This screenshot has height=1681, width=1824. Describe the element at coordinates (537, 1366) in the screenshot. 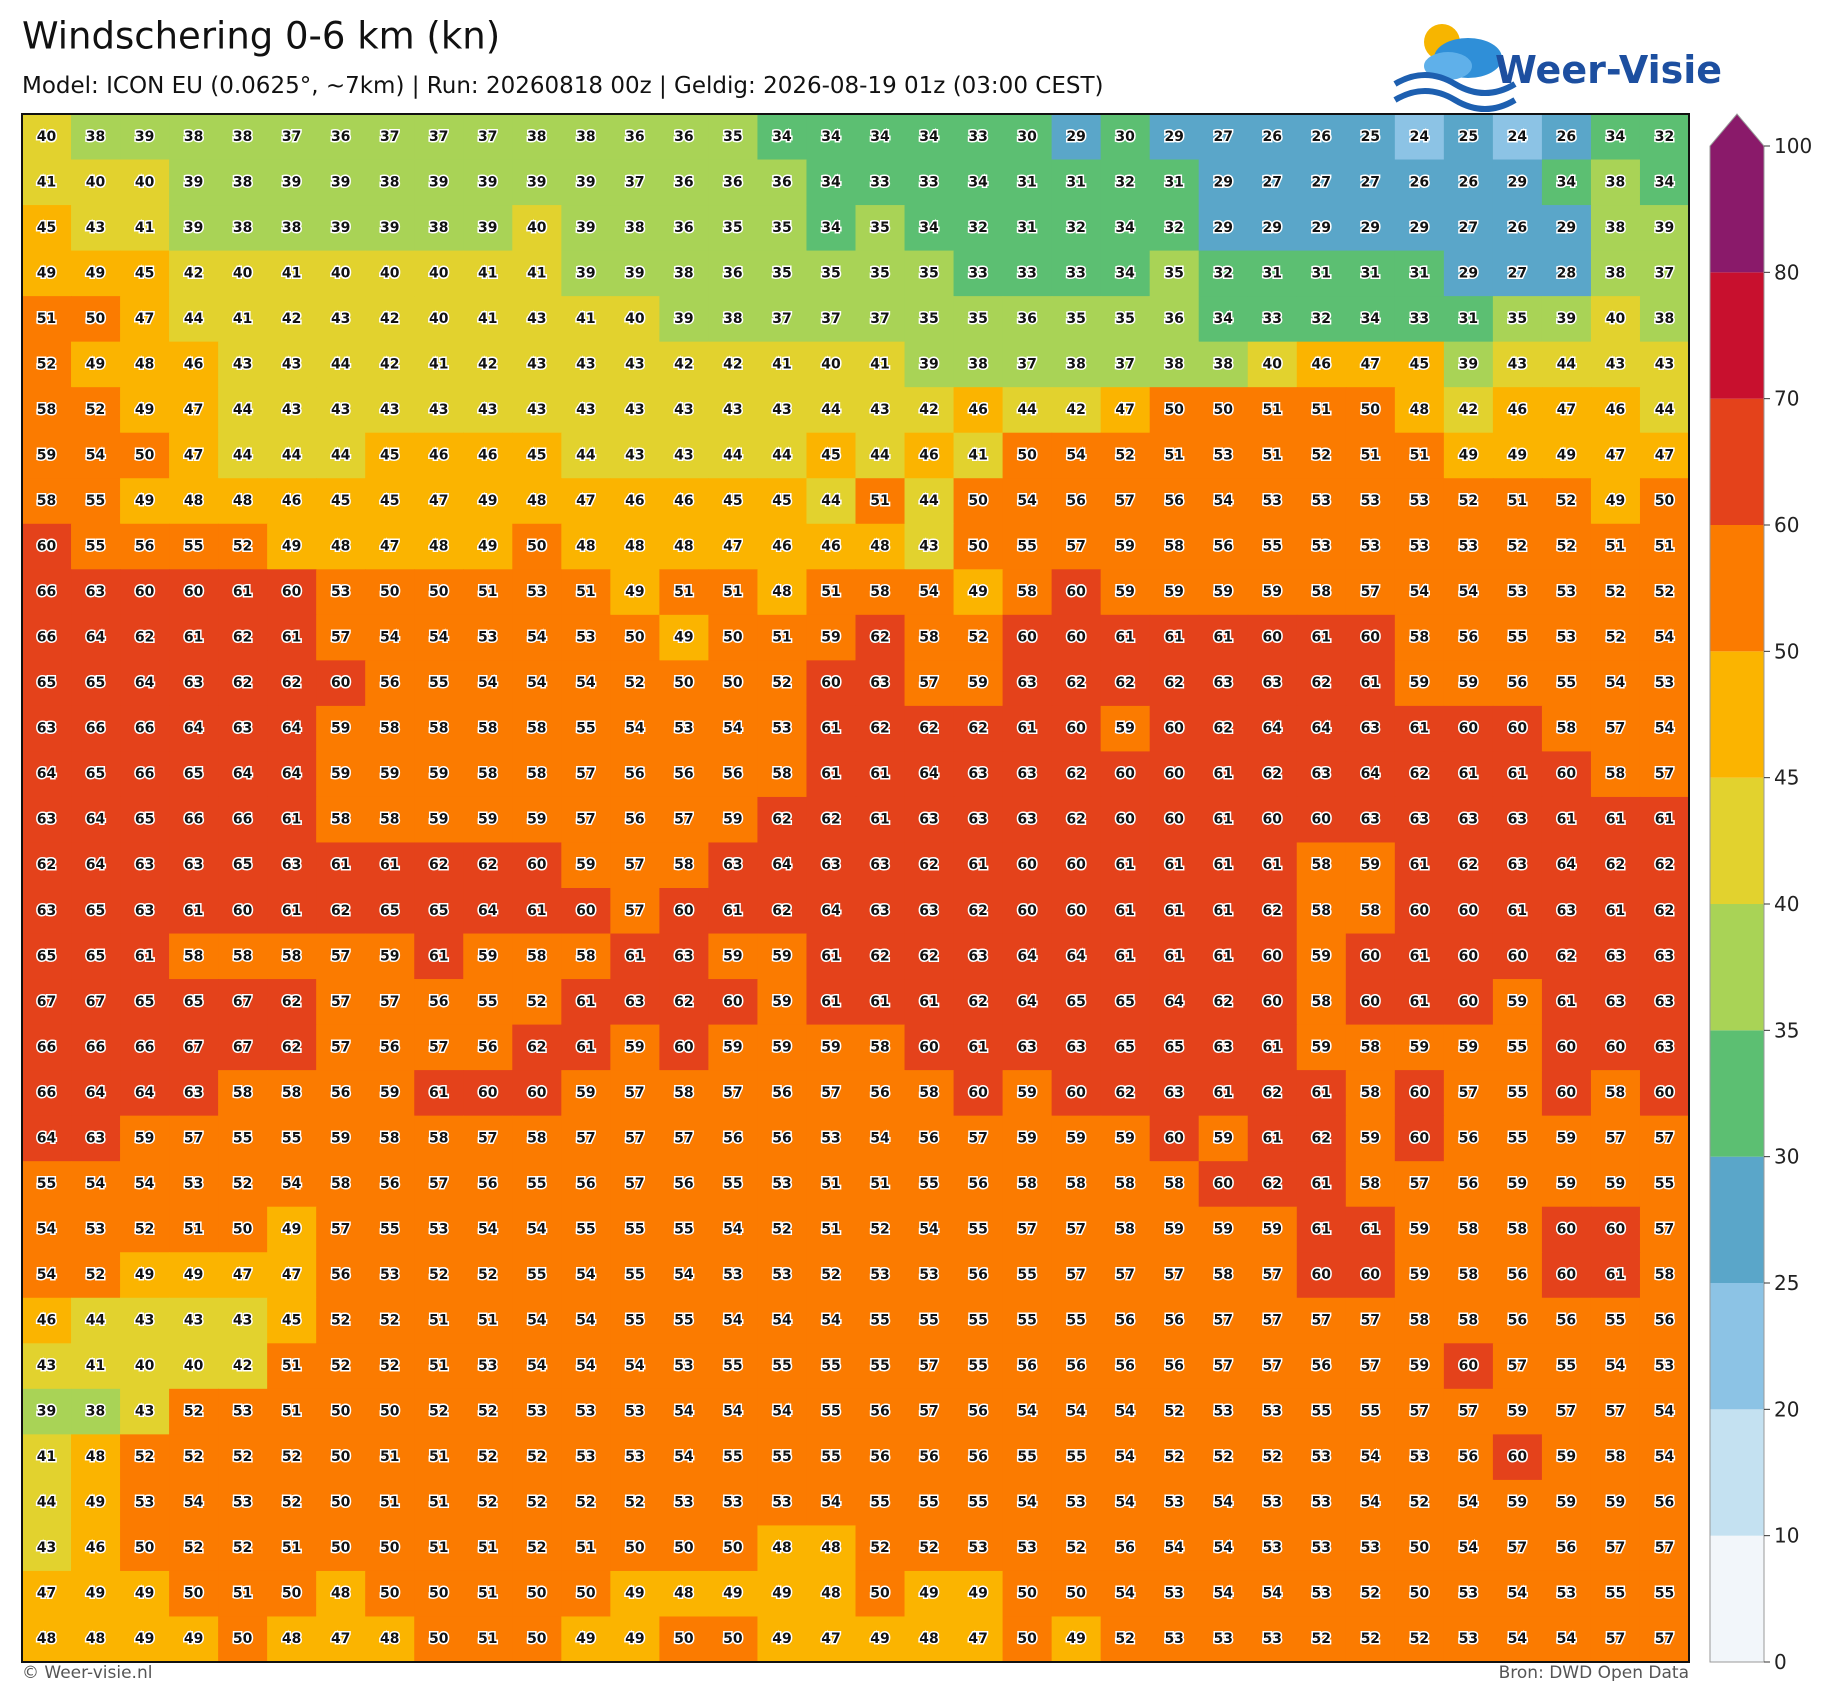

I see `cell-value: 54` at that location.